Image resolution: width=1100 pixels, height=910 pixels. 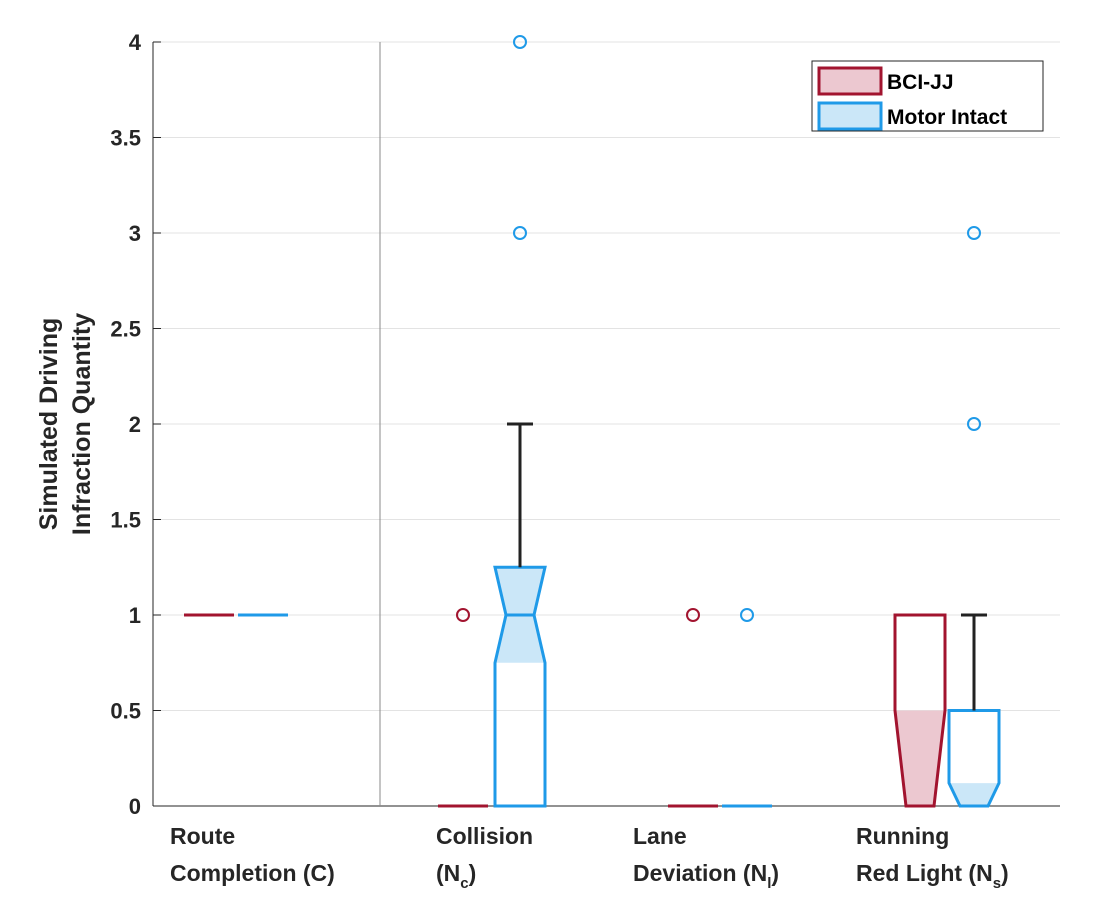 I want to click on legend-entry-label: BCI-JJ, so click(x=920, y=82).